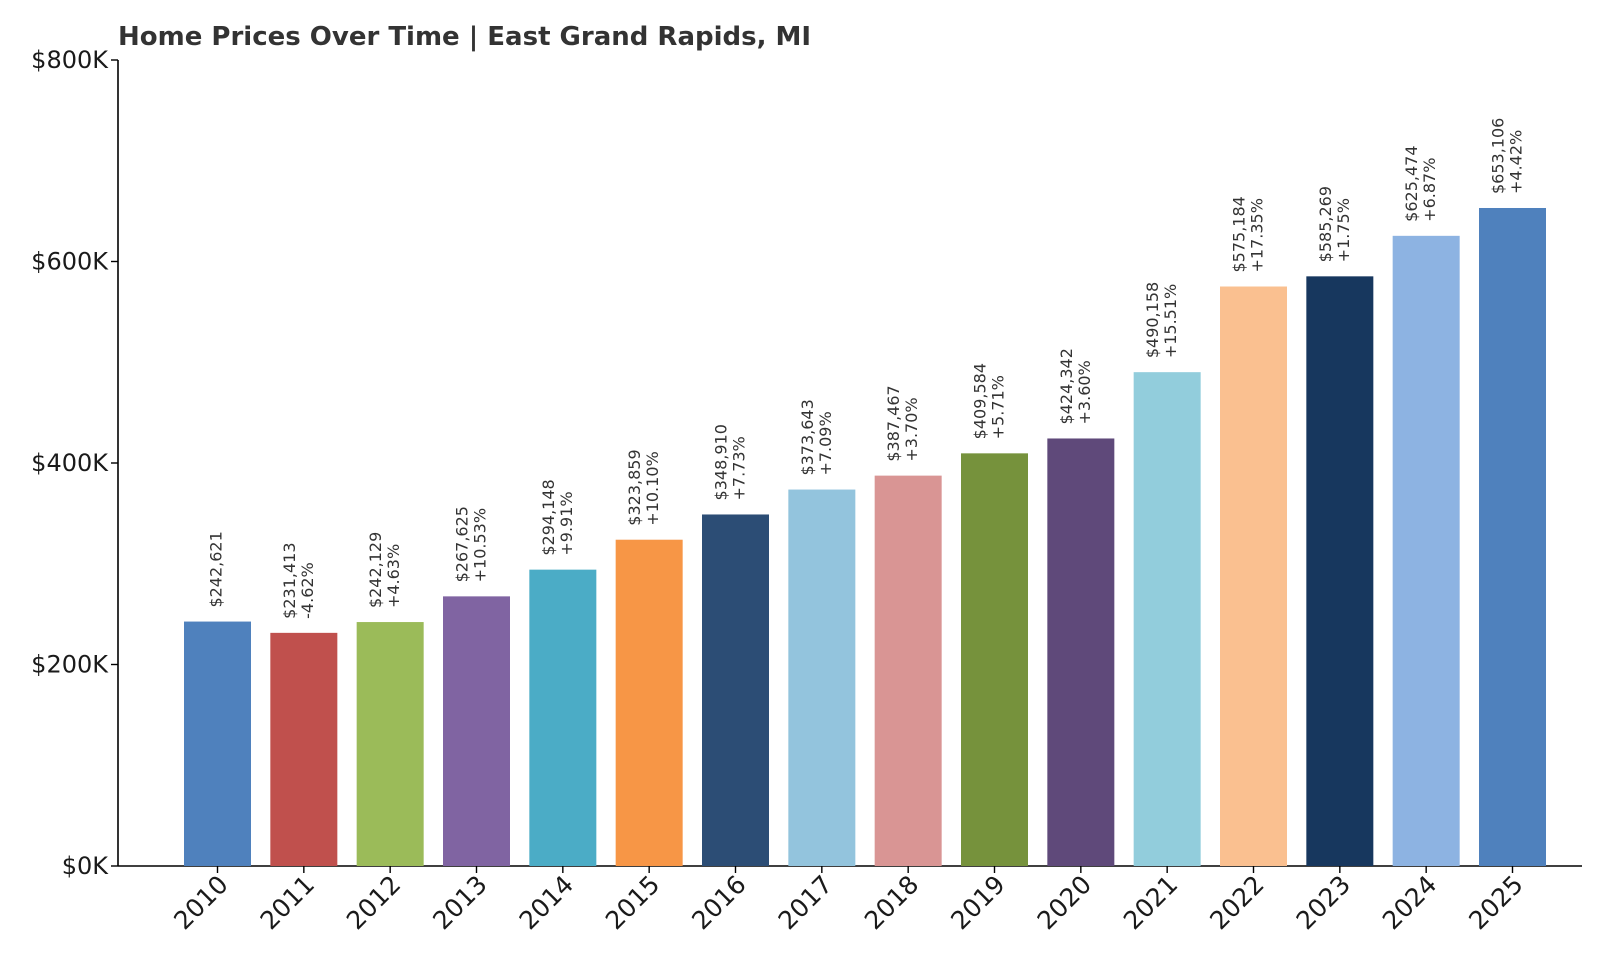 The height and width of the screenshot is (960, 1600). What do you see at coordinates (307, 590) in the screenshot?
I see `change-label: -4.62%` at bounding box center [307, 590].